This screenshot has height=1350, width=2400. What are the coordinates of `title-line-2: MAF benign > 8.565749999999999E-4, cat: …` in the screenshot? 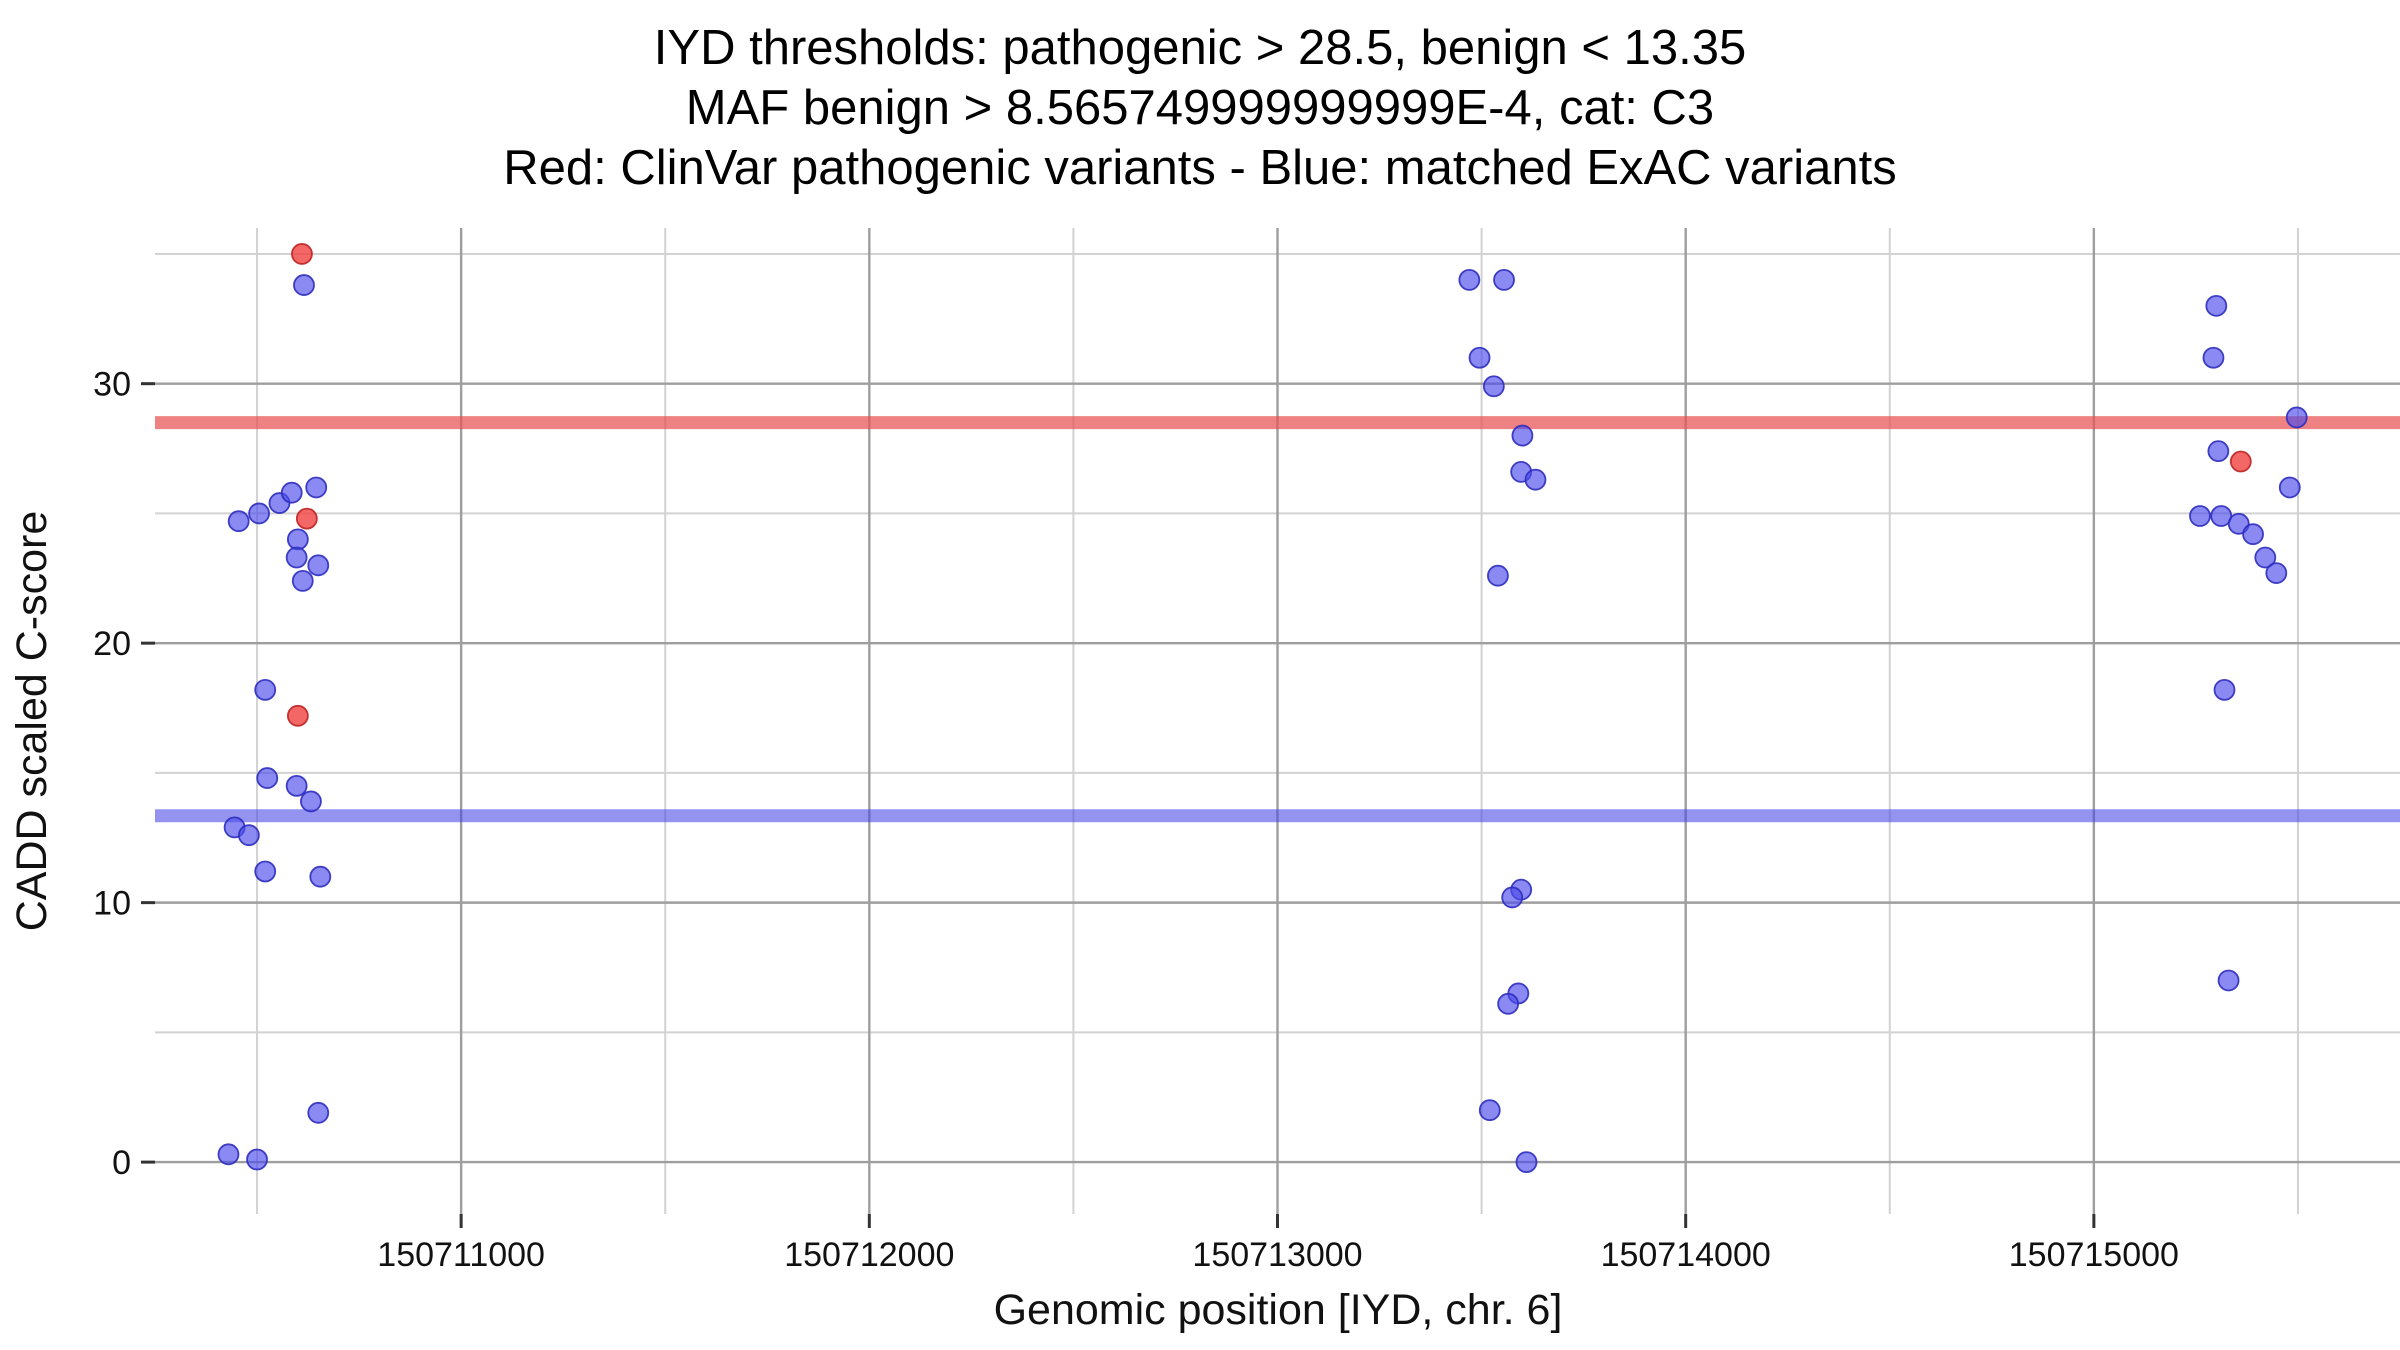 It's located at (1200, 108).